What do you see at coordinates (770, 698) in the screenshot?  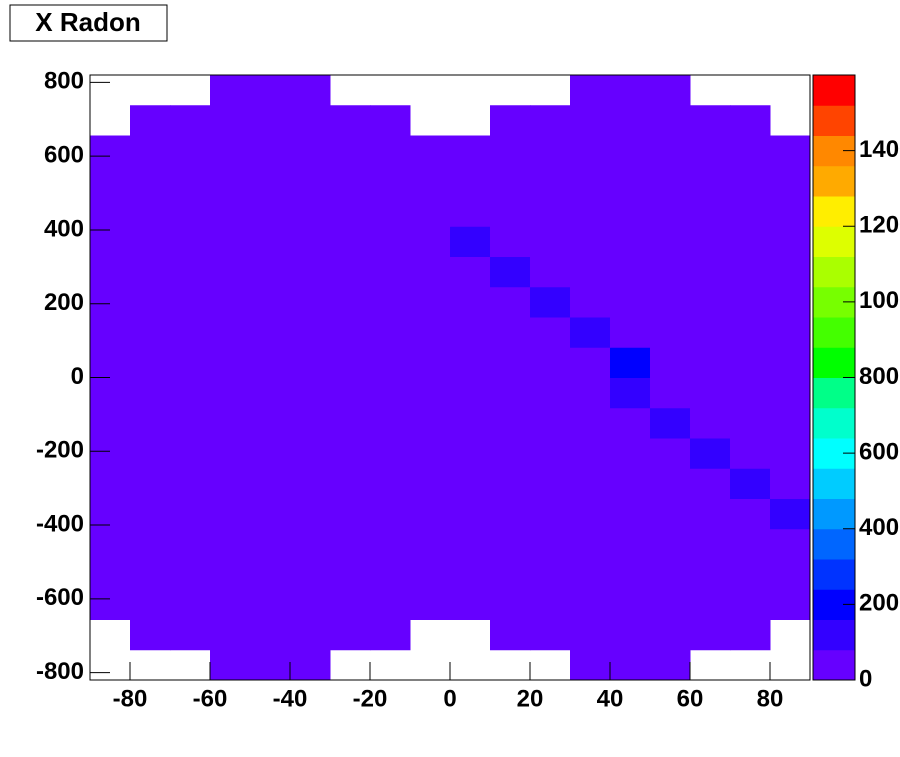 I see `x-tick-label: 80` at bounding box center [770, 698].